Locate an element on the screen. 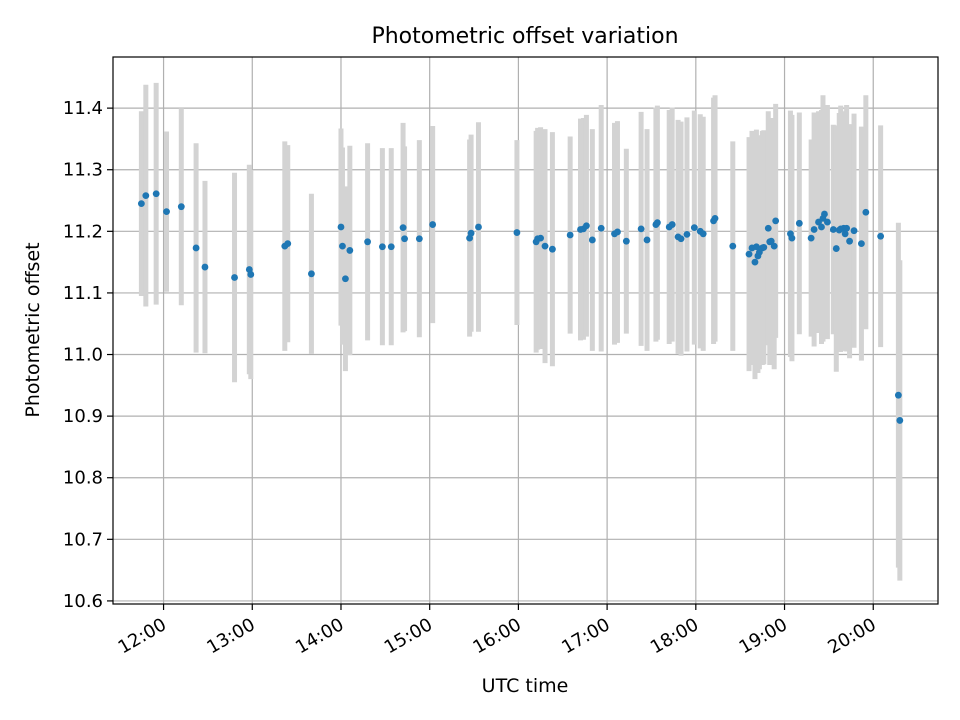 The height and width of the screenshot is (720, 960). y-tick-label: 11.1 is located at coordinates (83, 293).